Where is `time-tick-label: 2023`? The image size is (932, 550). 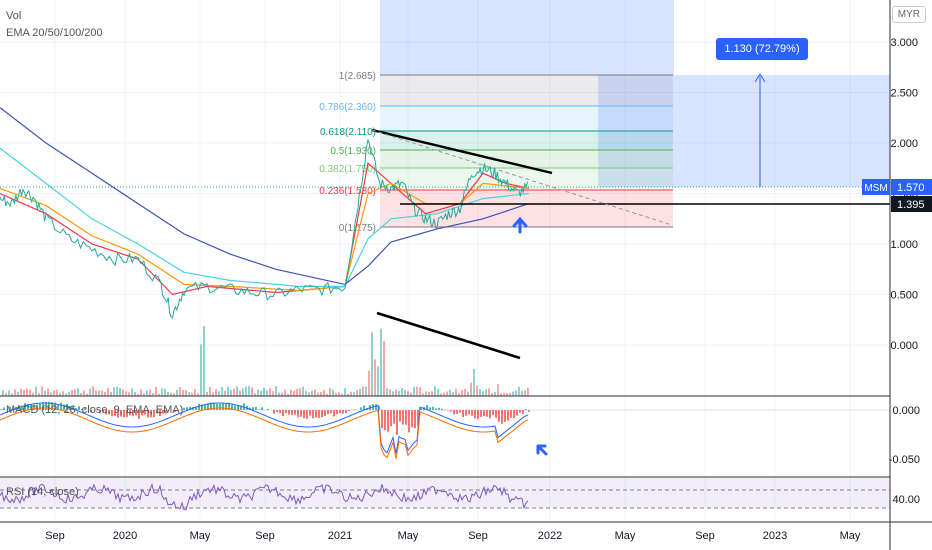
time-tick-label: 2023 is located at coordinates (775, 536).